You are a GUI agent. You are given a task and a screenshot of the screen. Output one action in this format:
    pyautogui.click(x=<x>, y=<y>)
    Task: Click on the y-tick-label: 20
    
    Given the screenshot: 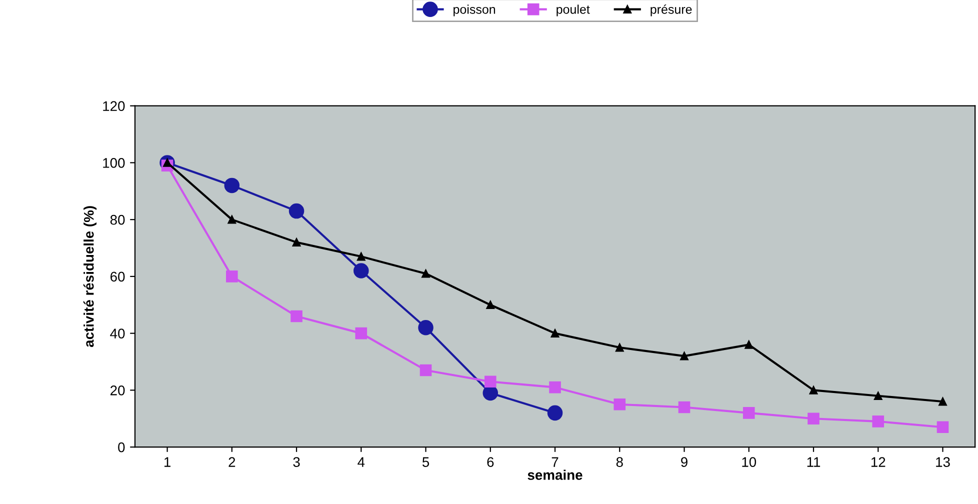 What is the action you would take?
    pyautogui.click(x=117, y=391)
    